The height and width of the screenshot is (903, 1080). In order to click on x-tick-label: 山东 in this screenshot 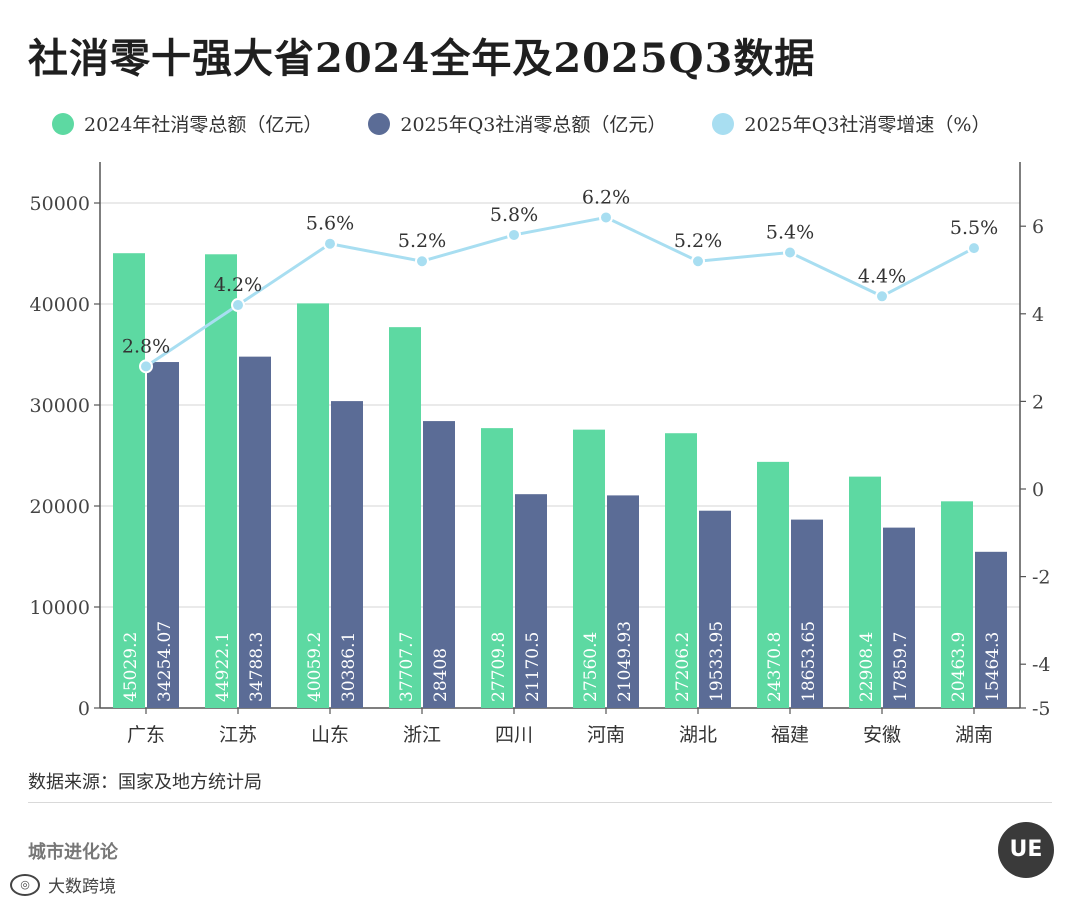, I will do `click(330, 735)`.